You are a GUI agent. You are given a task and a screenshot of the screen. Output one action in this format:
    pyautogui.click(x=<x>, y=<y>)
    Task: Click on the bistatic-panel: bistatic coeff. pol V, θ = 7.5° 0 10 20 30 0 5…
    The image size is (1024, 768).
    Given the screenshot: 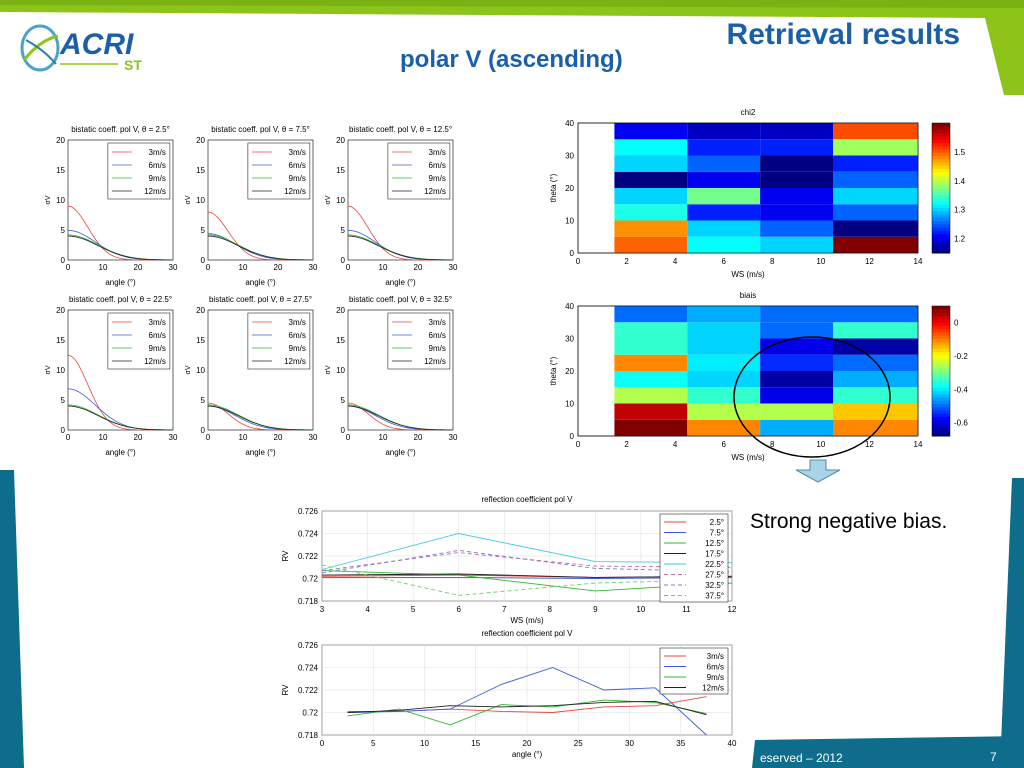 What is the action you would take?
    pyautogui.click(x=251, y=206)
    